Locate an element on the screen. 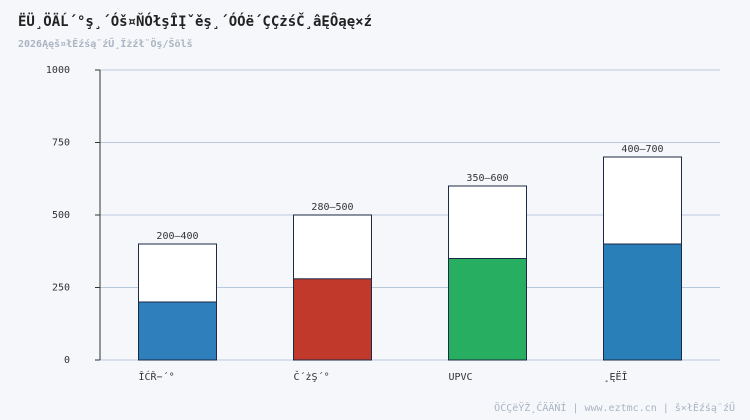 The height and width of the screenshot is (420, 750). x-tick-label: ¸ĘËÎ is located at coordinates (616, 376).